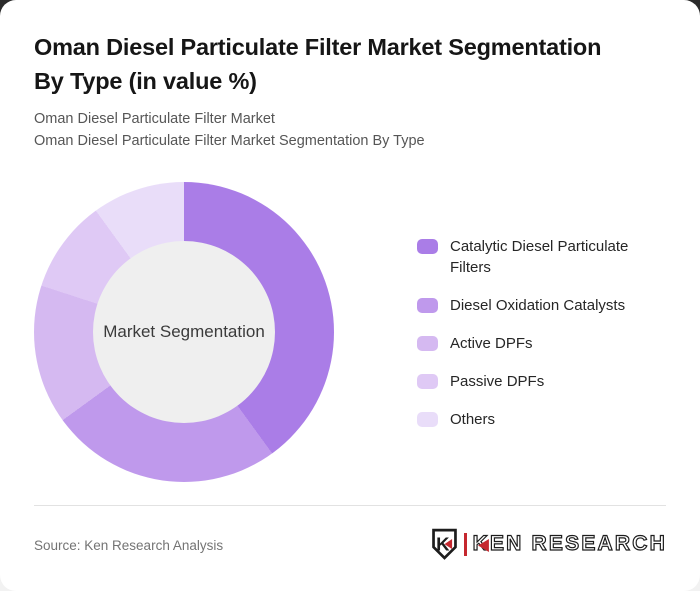  I want to click on legend-label: Diesel Oxidation Catalysts, so click(538, 305).